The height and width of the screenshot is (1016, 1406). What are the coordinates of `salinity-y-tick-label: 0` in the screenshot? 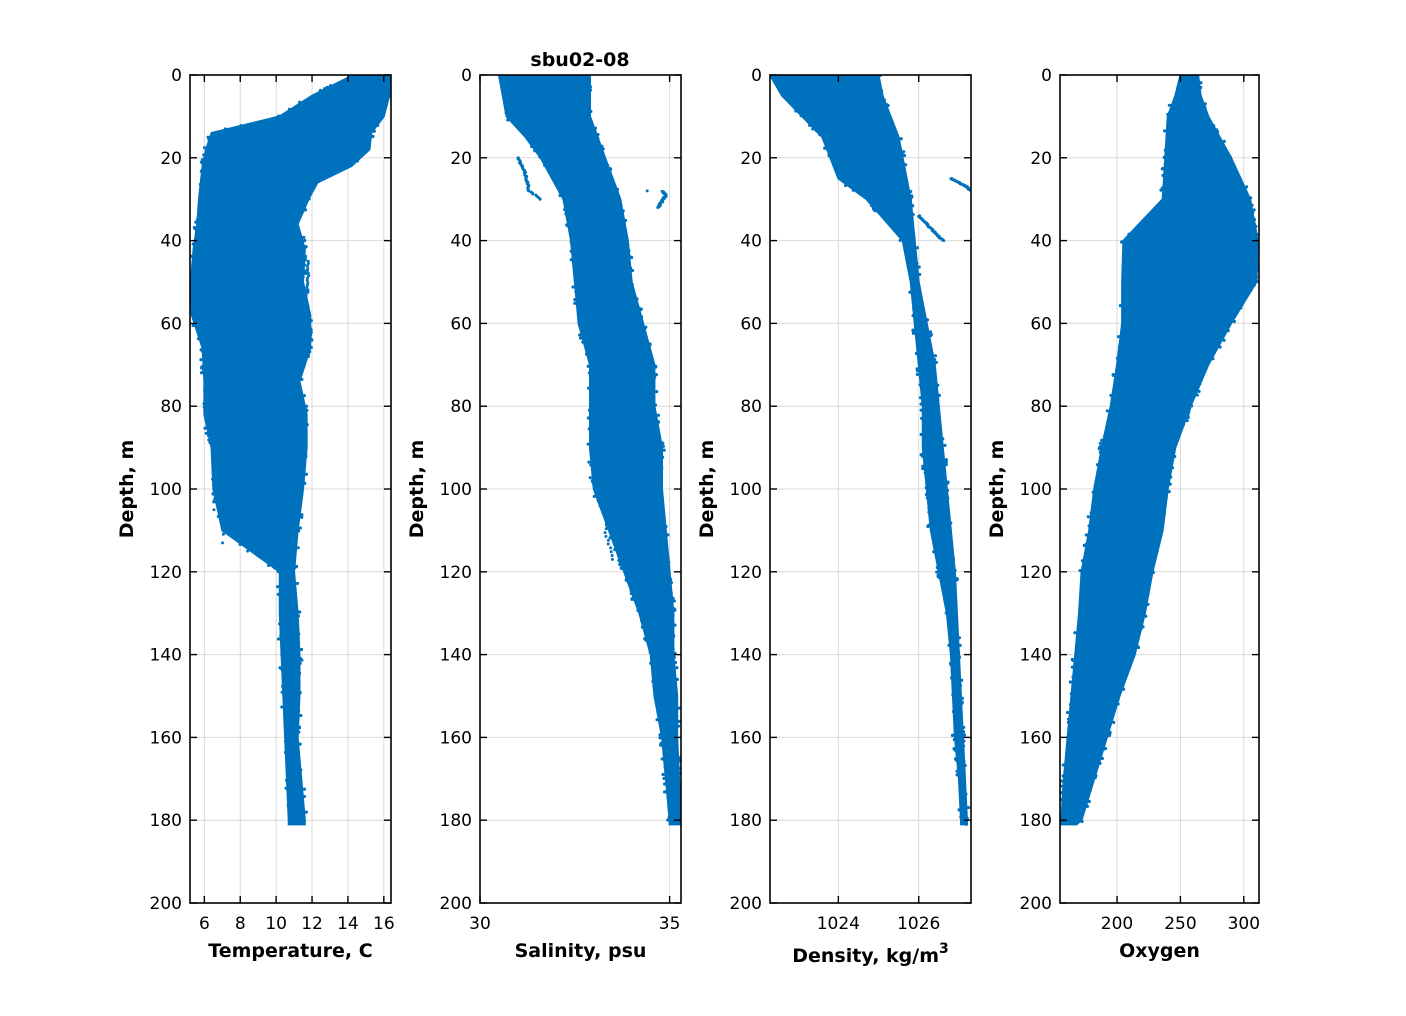 It's located at (466, 76).